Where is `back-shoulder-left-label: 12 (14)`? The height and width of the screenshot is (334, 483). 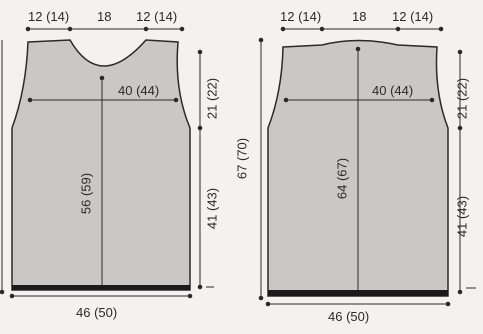 back-shoulder-left-label: 12 (14) is located at coordinates (301, 16).